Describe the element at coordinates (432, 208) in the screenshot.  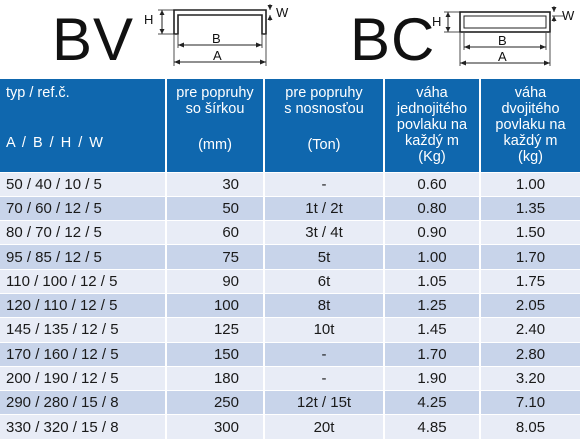
I see `cell-single-weight: 0.80` at that location.